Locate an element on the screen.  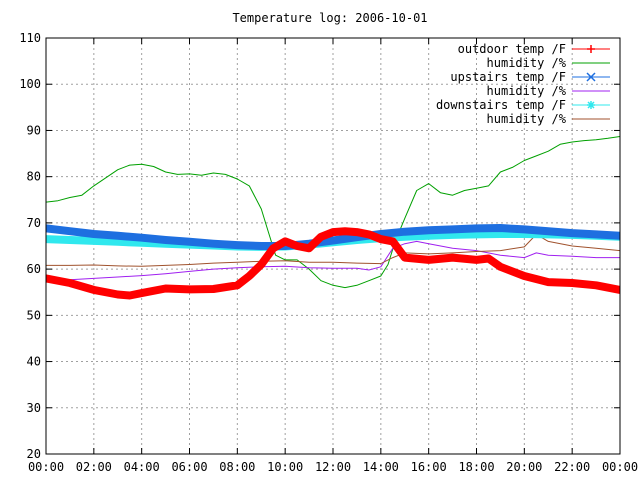
x-tick-label: 06:00 is located at coordinates (189, 467).